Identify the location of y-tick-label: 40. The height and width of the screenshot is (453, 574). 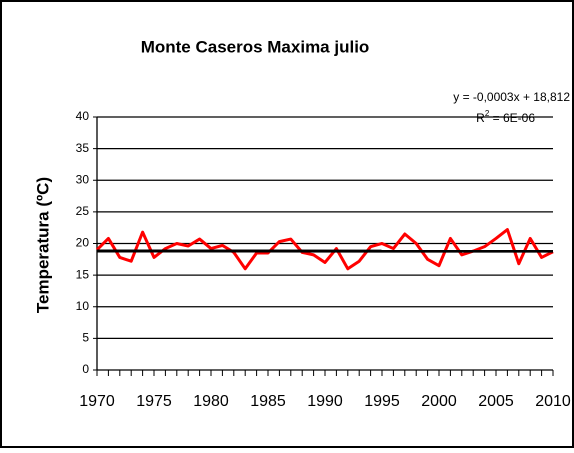
(83, 116).